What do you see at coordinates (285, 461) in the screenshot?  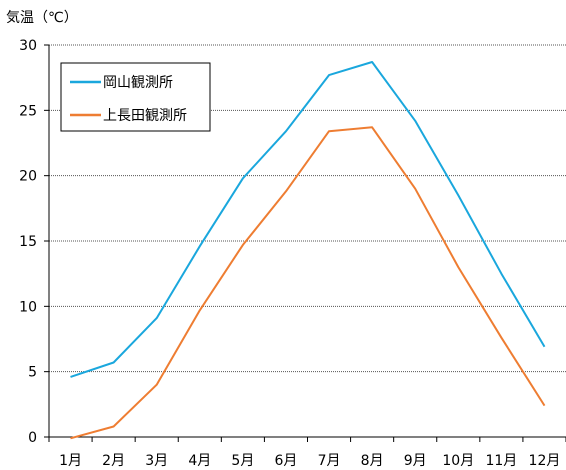 I see `x-tick-label: 6月` at bounding box center [285, 461].